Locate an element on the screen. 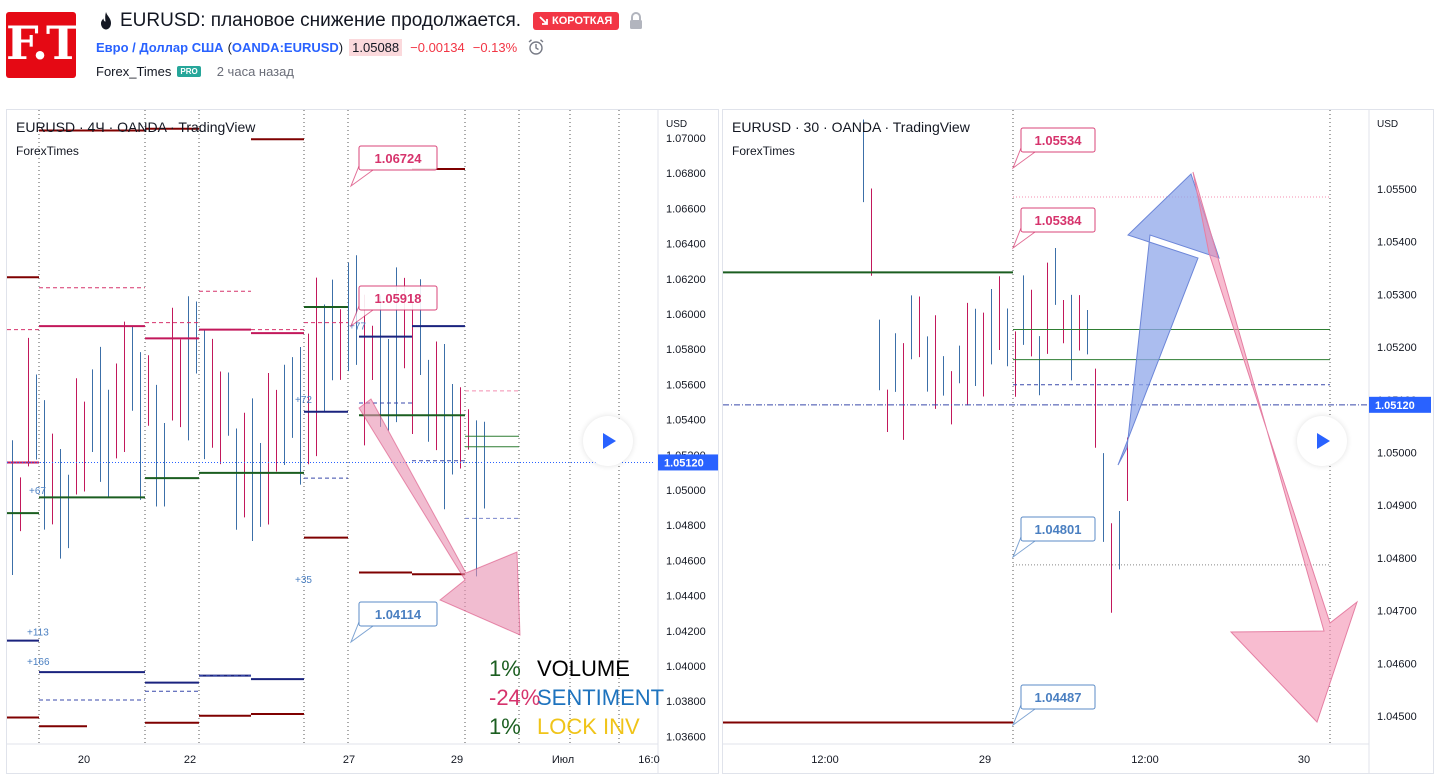  pro-badge: PRO is located at coordinates (189, 71).